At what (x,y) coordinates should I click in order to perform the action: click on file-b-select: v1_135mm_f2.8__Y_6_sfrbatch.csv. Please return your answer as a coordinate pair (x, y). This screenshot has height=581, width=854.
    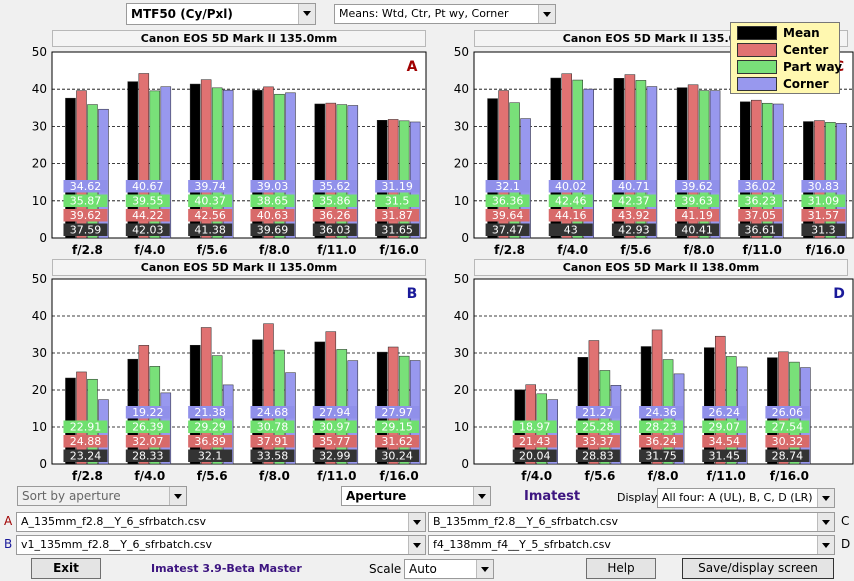
    Looking at the image, I should click on (221, 545).